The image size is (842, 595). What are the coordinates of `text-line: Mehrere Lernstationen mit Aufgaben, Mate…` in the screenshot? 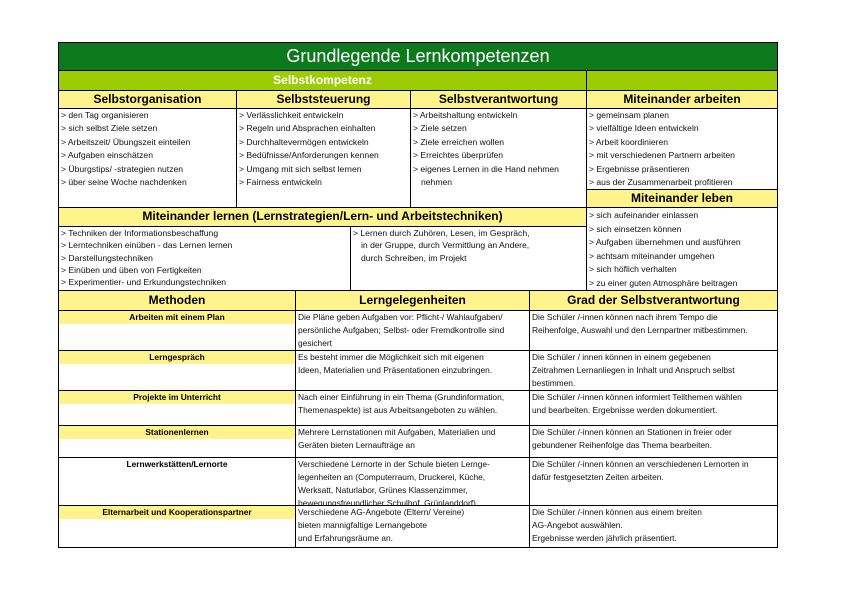 It's located at (397, 432).